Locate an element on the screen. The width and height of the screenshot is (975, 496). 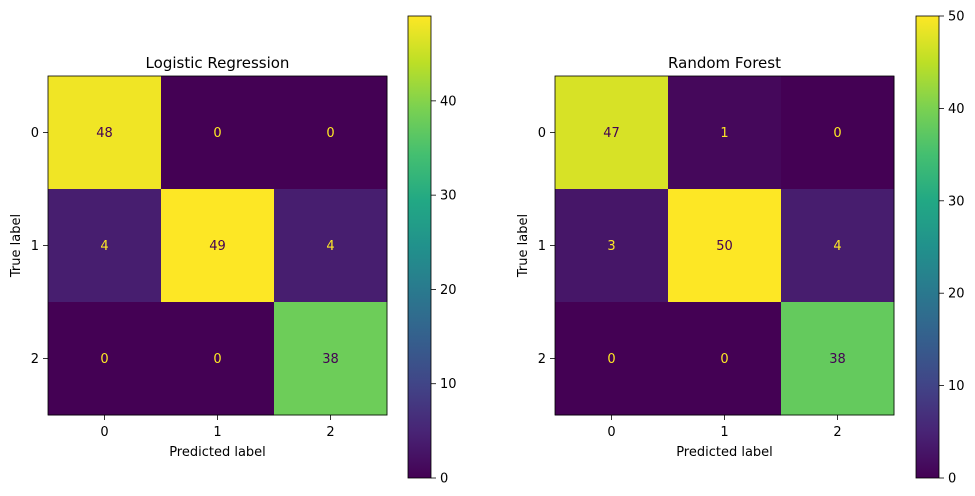
cell-value-label: 3 is located at coordinates (611, 246).